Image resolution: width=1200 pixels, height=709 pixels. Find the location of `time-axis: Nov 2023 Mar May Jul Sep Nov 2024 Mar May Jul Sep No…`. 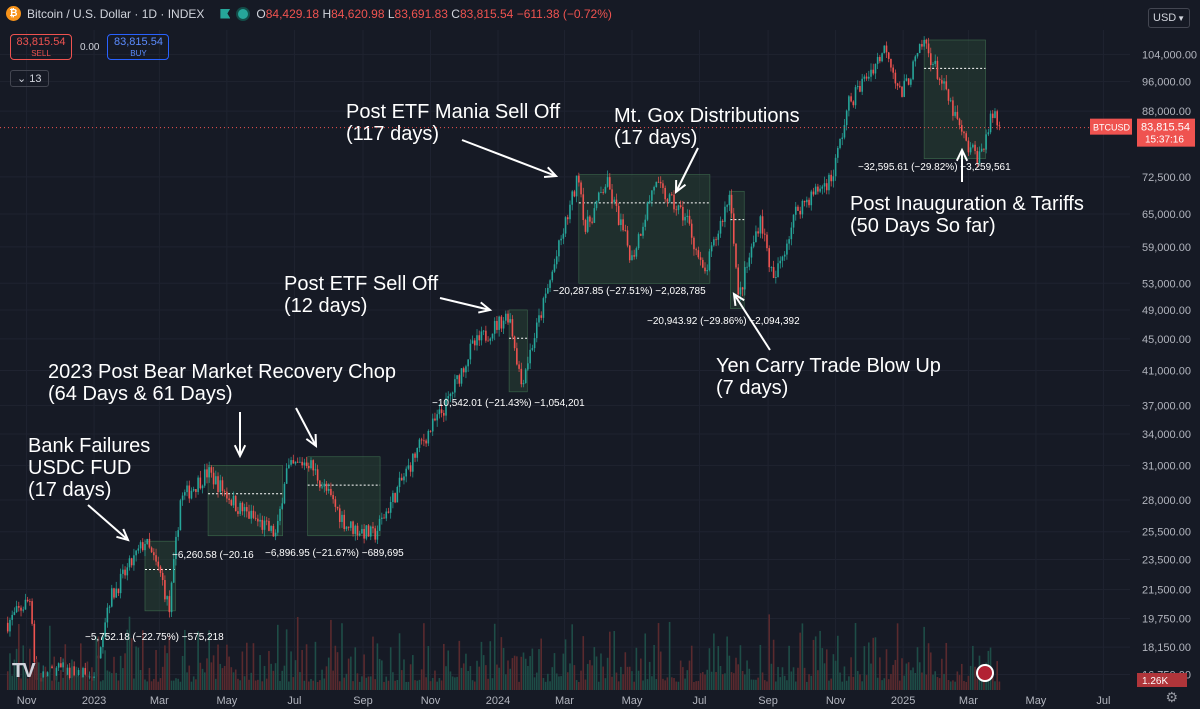

time-axis: Nov 2023 Mar May Jul Sep Nov 2024 Mar May Jul Sep No… is located at coordinates (600, 699).